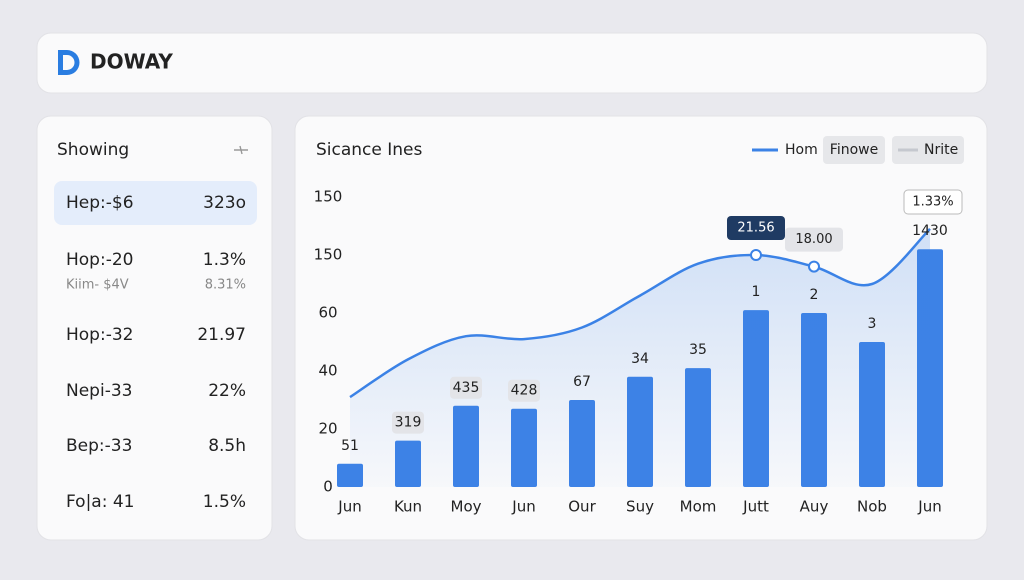  Describe the element at coordinates (698, 350) in the screenshot. I see `bar-label: 35` at that location.